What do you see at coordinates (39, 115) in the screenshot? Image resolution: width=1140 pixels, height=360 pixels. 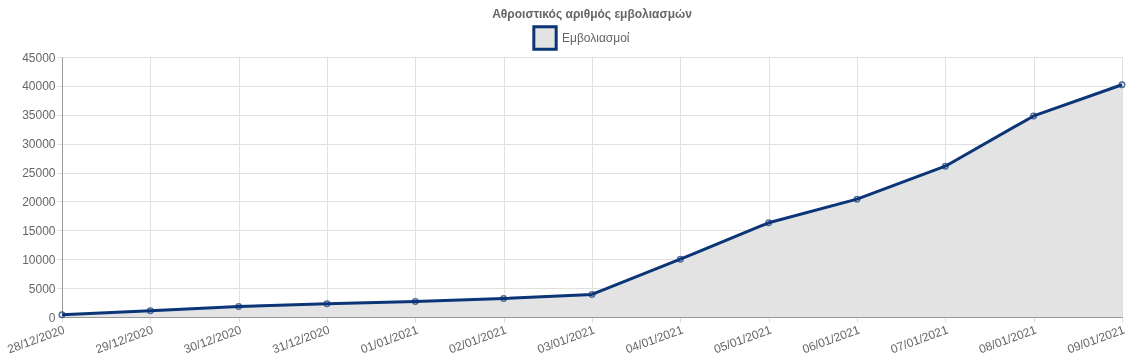 I see `y-tick-label: 35000` at bounding box center [39, 115].